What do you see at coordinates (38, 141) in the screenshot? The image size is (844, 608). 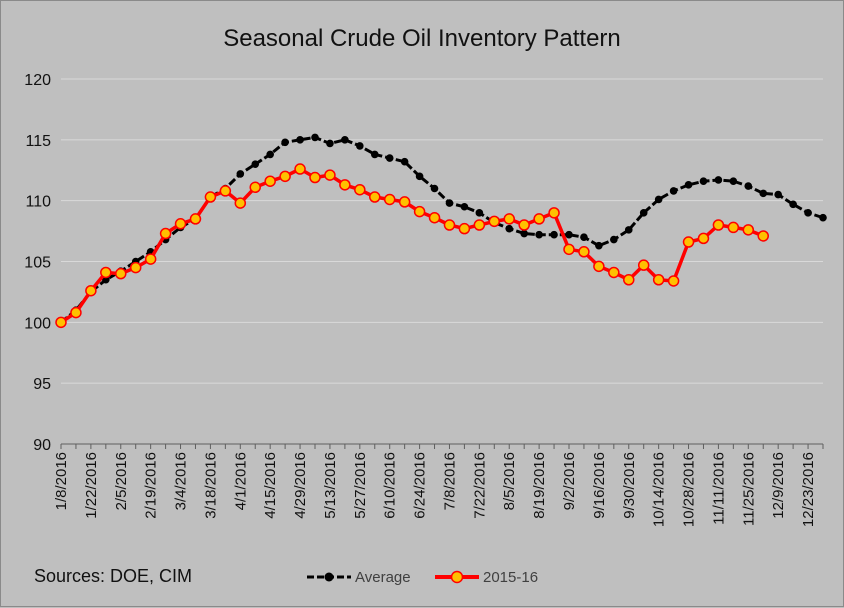 I see `y-tick-label: 115` at bounding box center [38, 141].